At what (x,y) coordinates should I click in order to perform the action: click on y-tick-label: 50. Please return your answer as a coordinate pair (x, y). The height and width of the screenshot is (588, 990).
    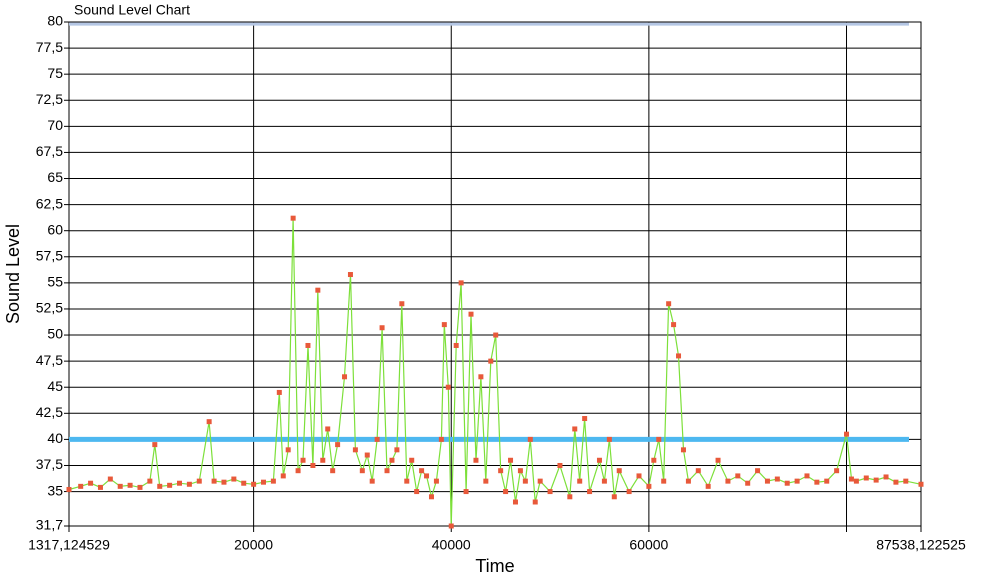
    Looking at the image, I should click on (55, 334).